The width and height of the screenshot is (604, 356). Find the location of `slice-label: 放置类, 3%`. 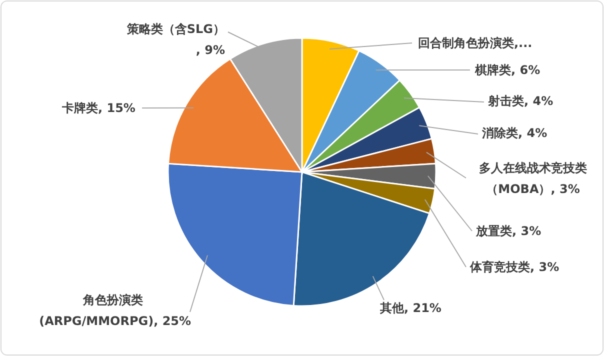

slice-label: 放置类, 3% is located at coordinates (508, 231).